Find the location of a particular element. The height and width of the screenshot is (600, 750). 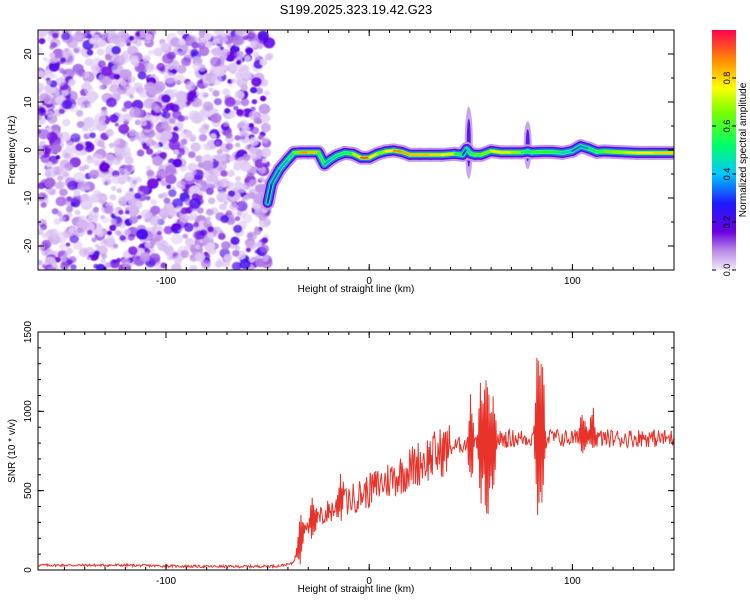

colorbar-tick-label: 0.0 is located at coordinates (727, 270).